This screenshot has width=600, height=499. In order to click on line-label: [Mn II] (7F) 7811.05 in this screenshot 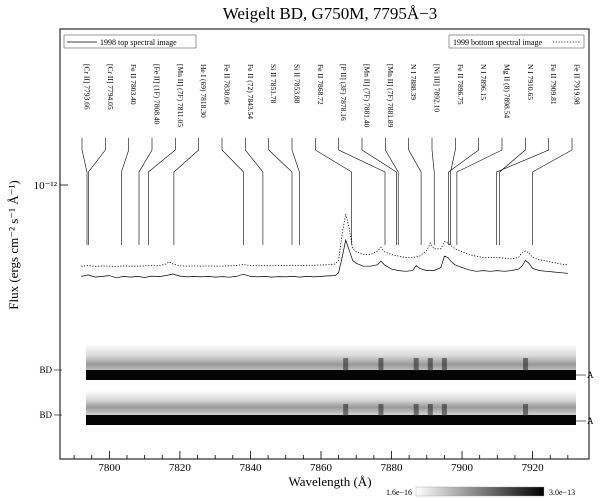, I will do `click(180, 95)`.